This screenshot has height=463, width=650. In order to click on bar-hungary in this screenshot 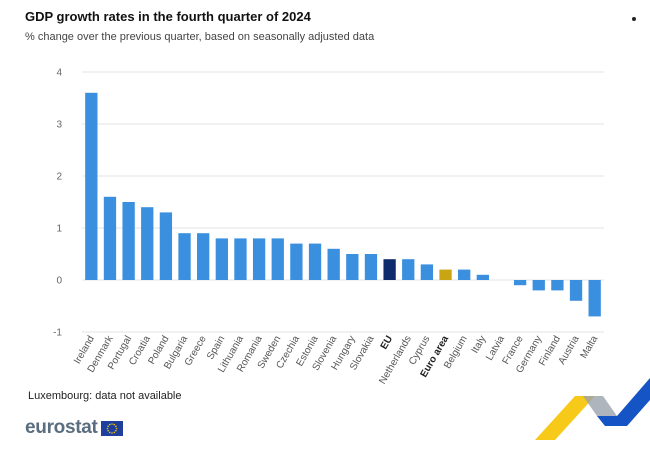, I will do `click(352, 267)`.